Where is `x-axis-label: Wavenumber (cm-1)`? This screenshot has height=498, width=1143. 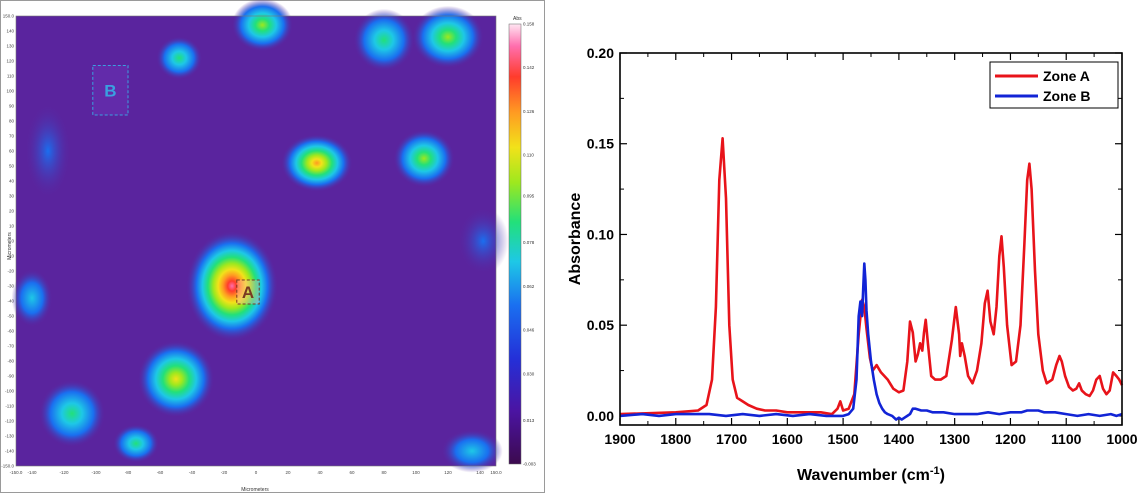 x-axis-label: Wavenumber (cm-1) is located at coordinates (871, 474).